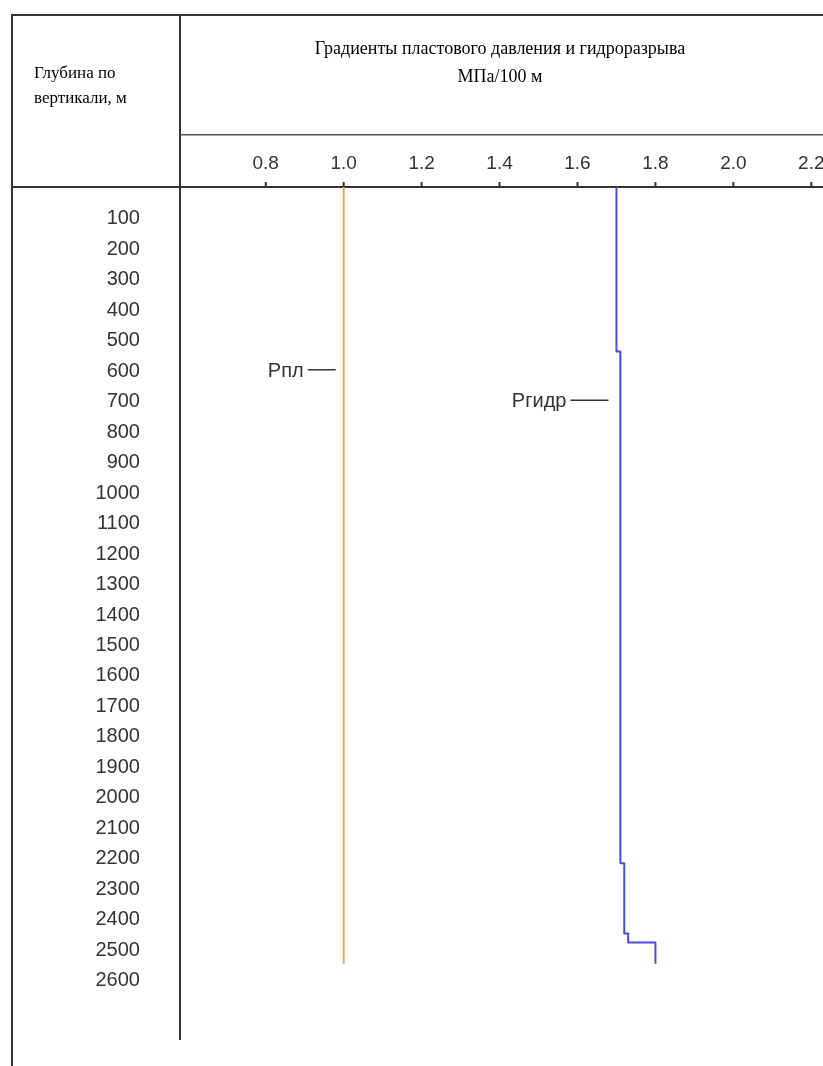 The image size is (823, 1066). What do you see at coordinates (117, 704) in the screenshot?
I see `y-tick-label: 1700` at bounding box center [117, 704].